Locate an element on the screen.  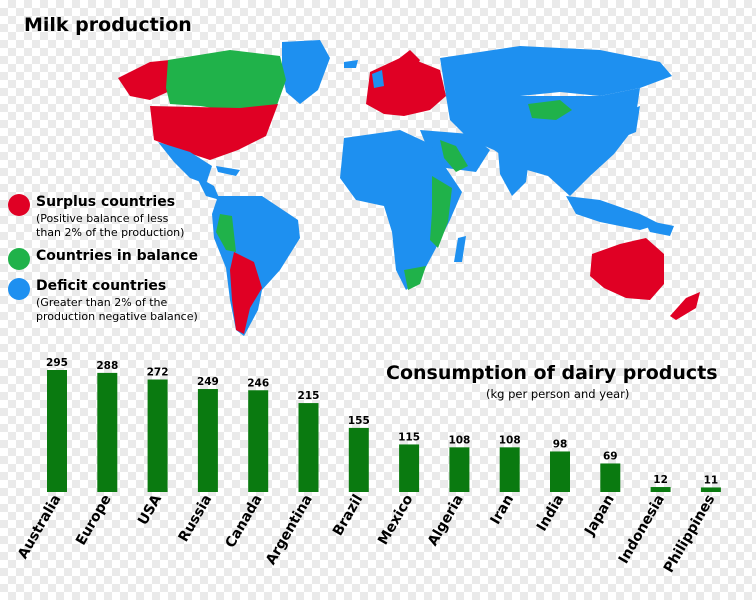
legend-note: production negative balance) is located at coordinates (117, 316).